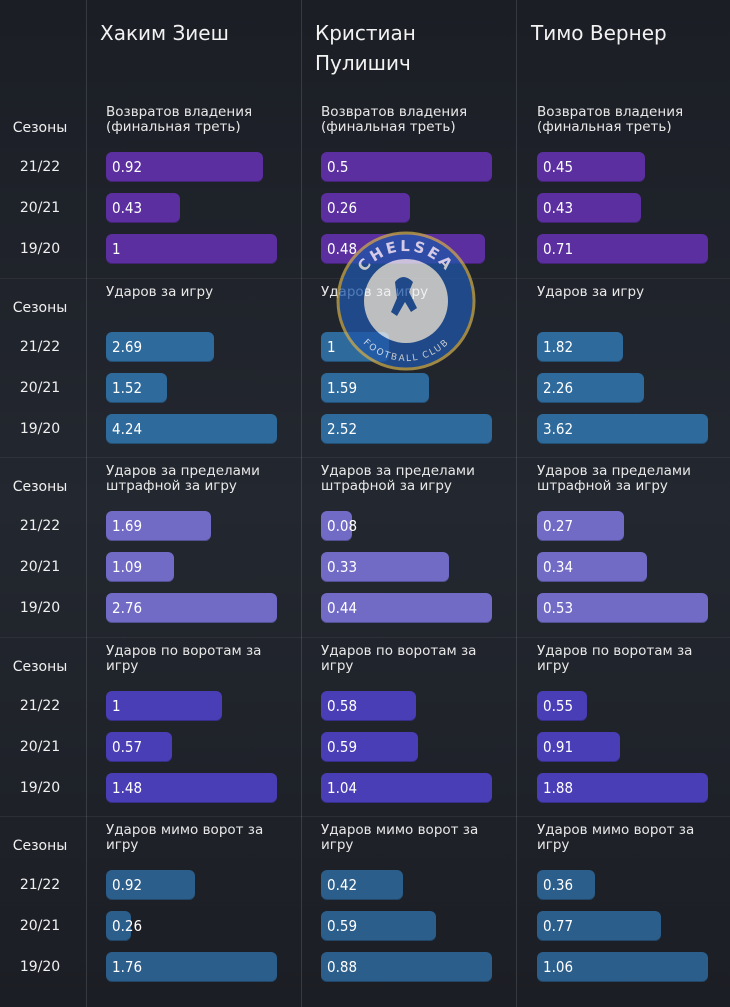 The width and height of the screenshot is (730, 1007). What do you see at coordinates (127, 346) in the screenshot?
I see `value-label: 2.69` at bounding box center [127, 346].